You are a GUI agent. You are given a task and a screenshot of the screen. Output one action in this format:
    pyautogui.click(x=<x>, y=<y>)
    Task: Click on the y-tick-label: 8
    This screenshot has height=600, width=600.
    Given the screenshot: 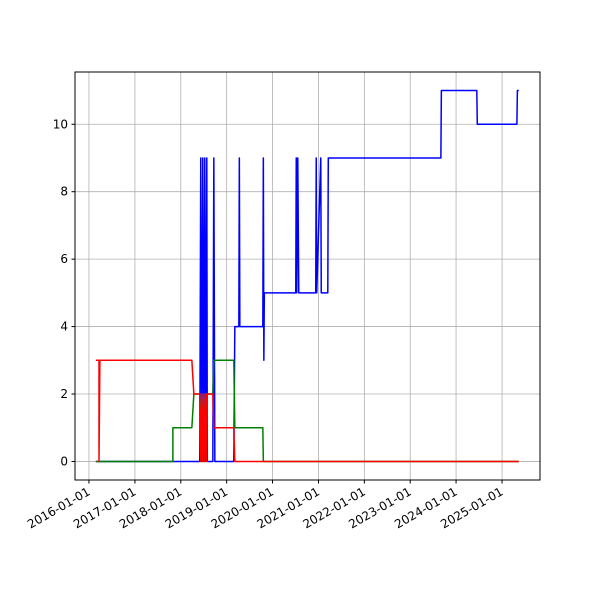 What is the action you would take?
    pyautogui.click(x=64, y=192)
    